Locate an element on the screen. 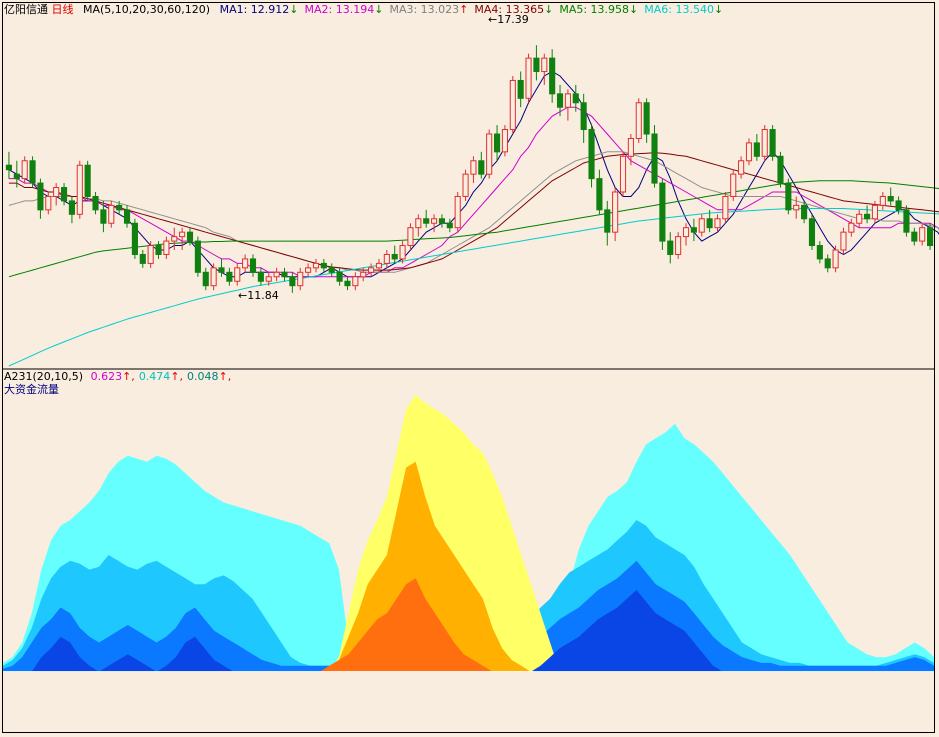 This screenshot has width=939, height=737. ma6-value: MA6: 13.540 is located at coordinates (679, 9).